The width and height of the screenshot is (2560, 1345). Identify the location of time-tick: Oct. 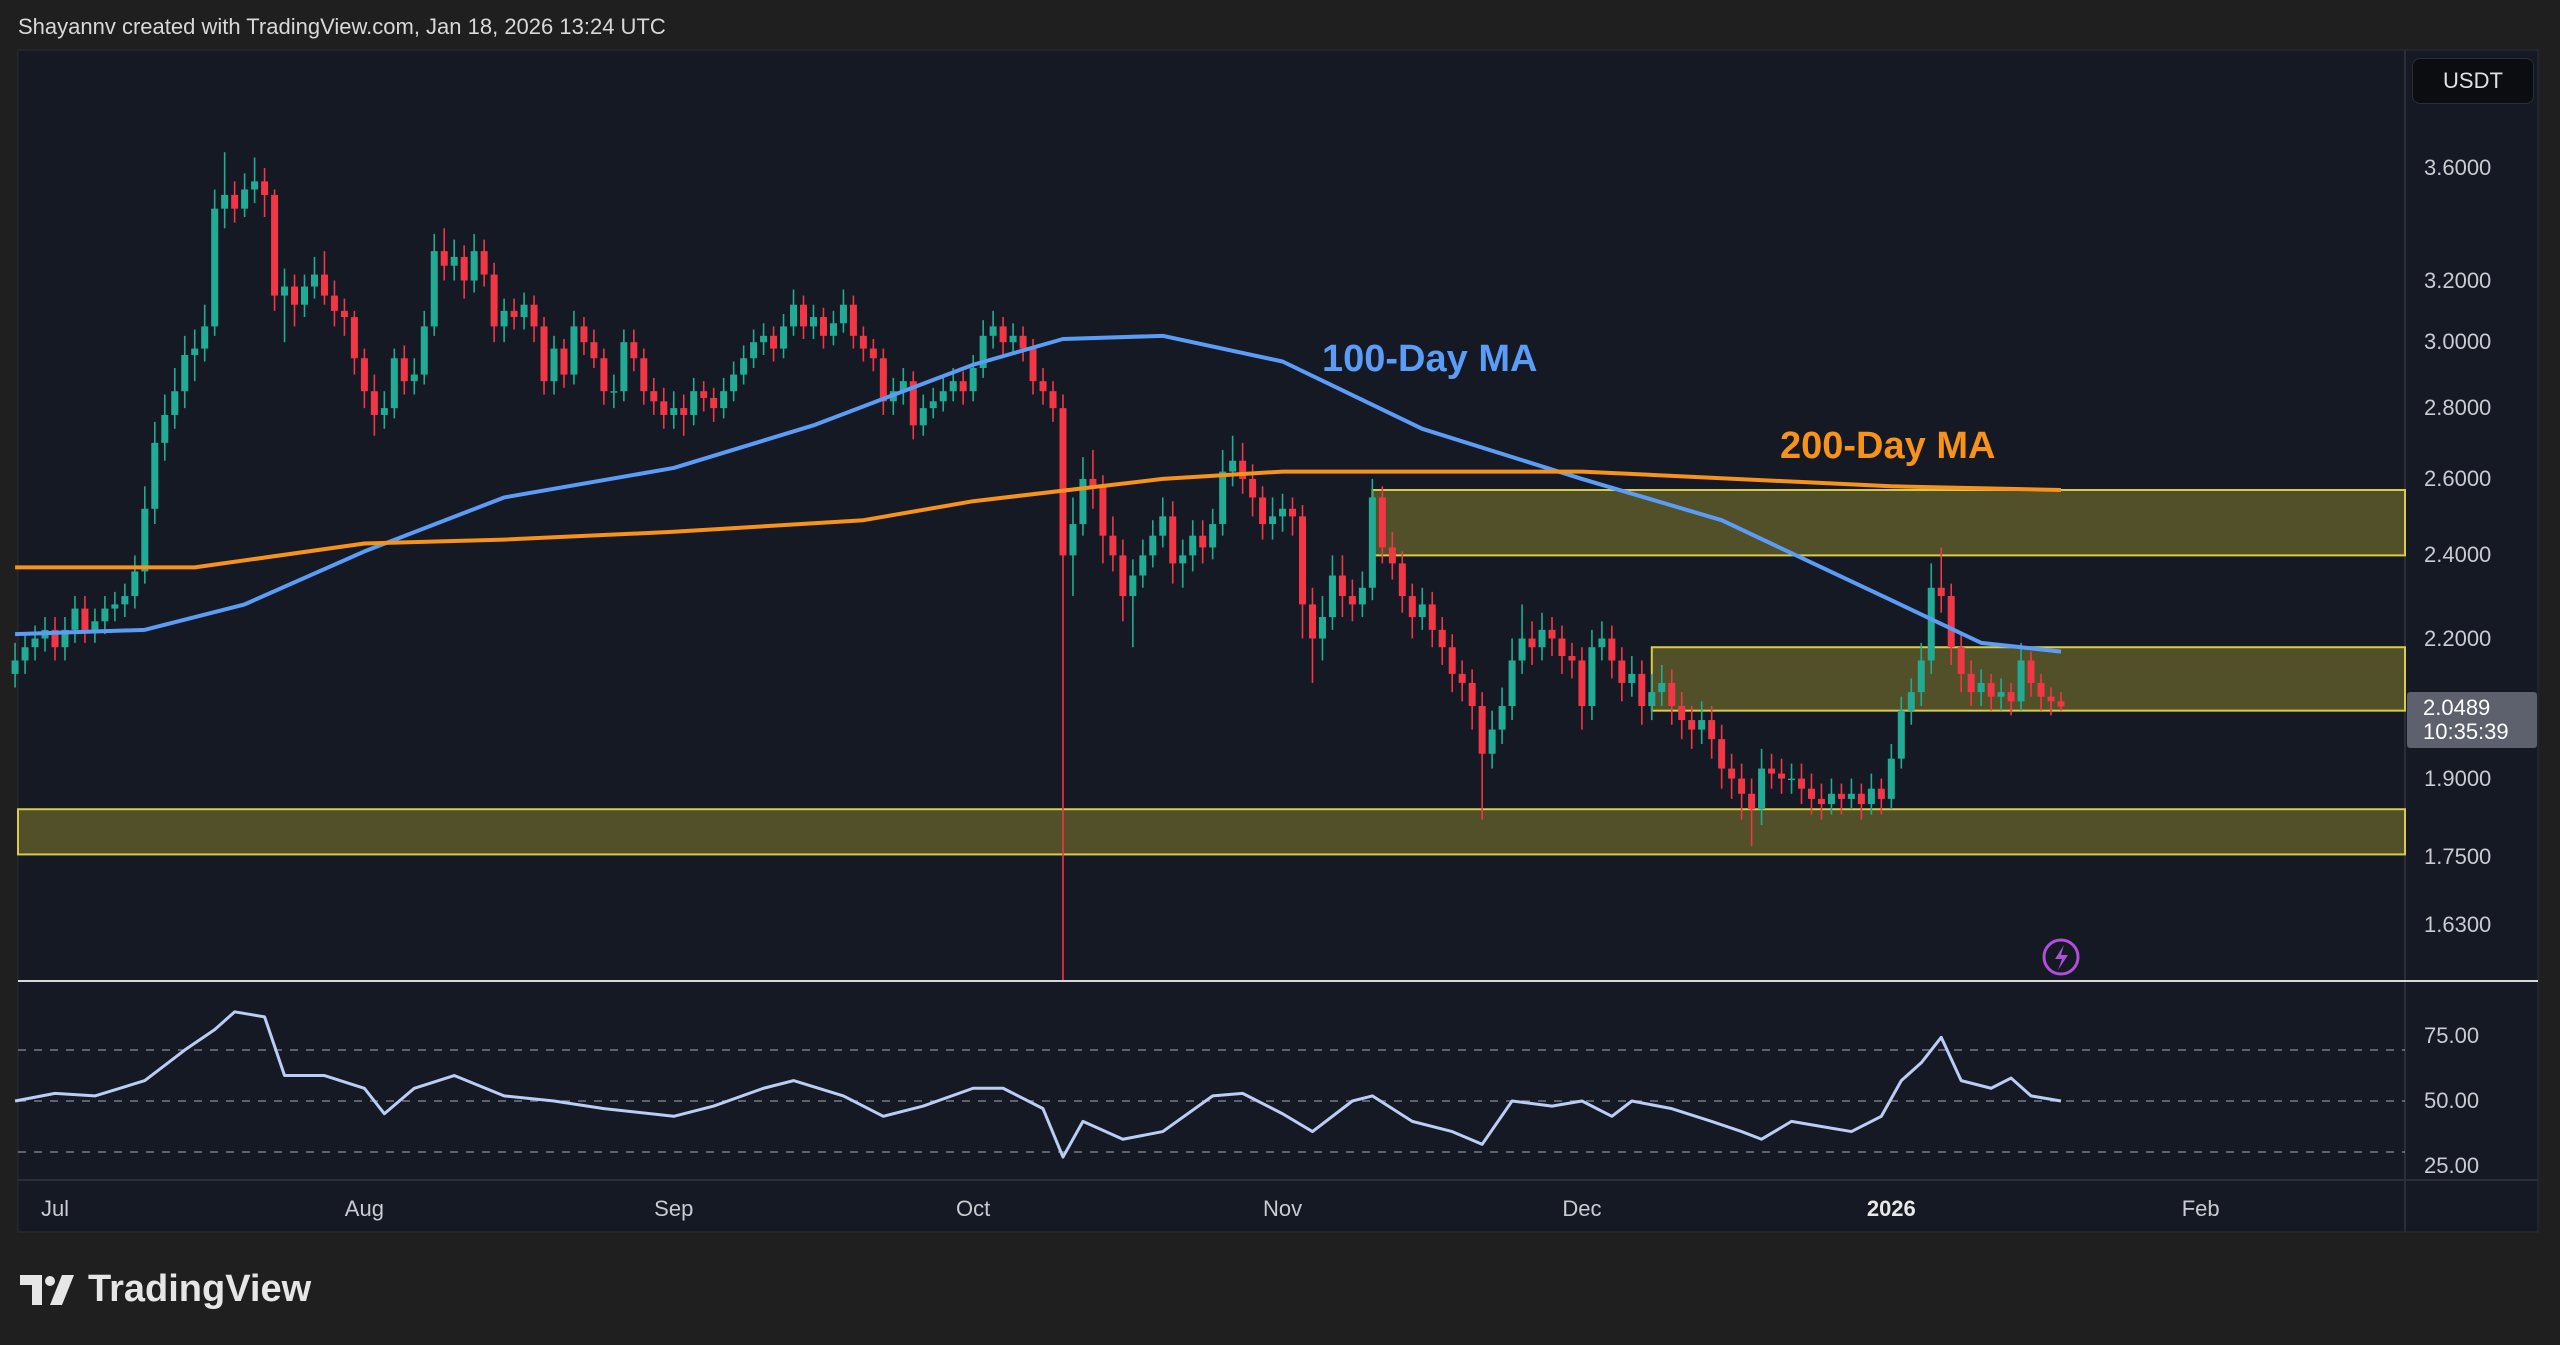
(973, 1208).